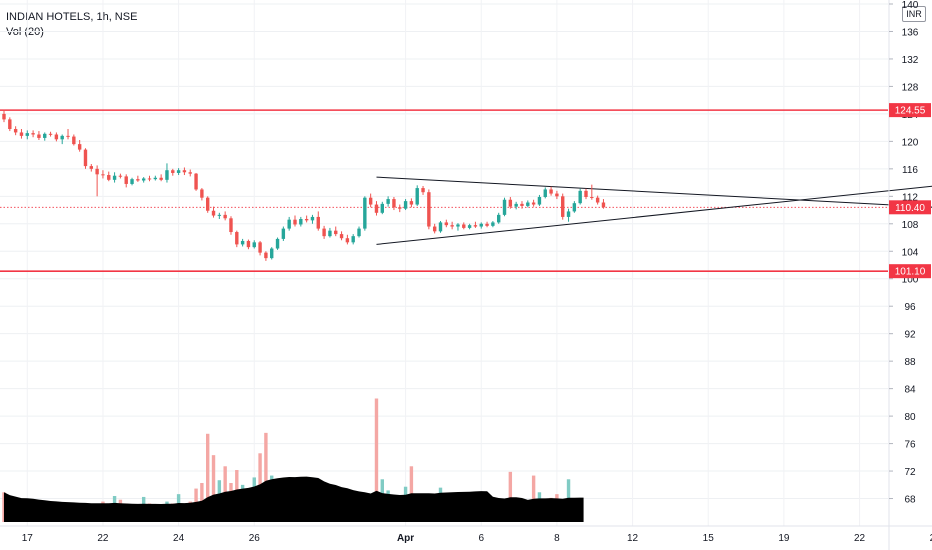 Image resolution: width=932 pixels, height=550 pixels. I want to click on y-tick-label: 88, so click(910, 362).